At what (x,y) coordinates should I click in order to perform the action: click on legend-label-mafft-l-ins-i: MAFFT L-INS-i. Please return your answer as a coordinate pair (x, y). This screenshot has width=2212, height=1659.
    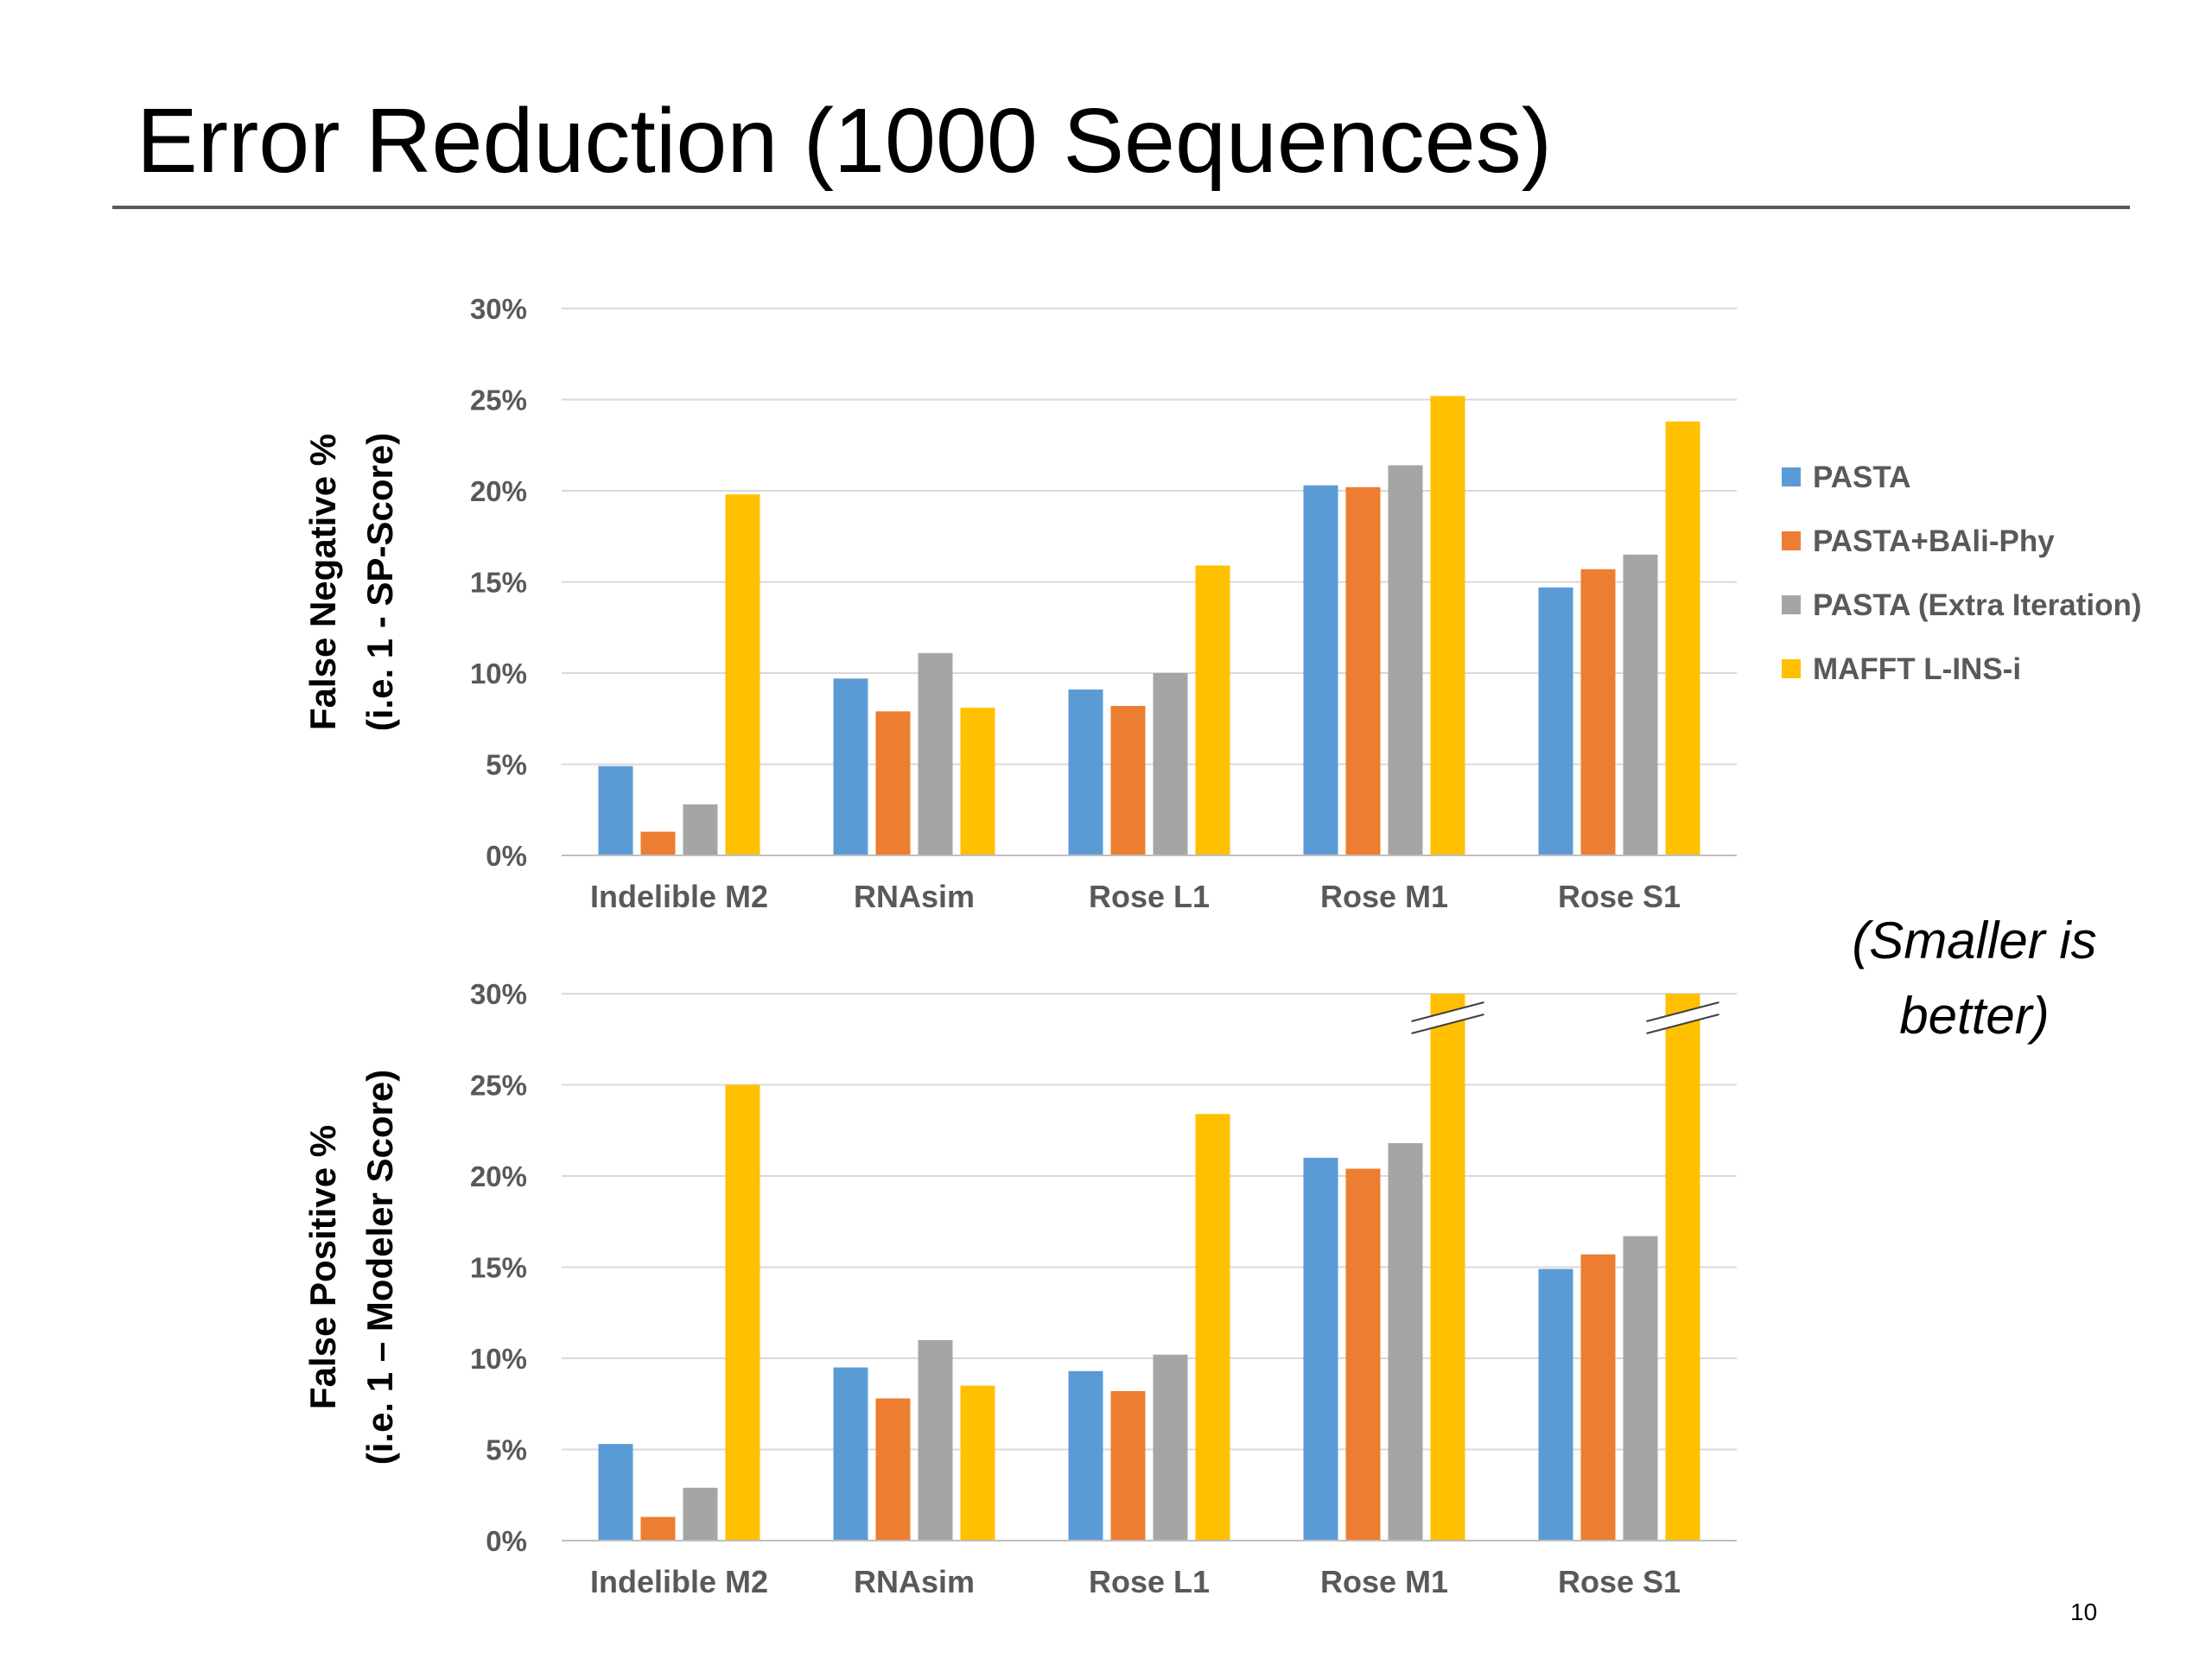
    Looking at the image, I should click on (1917, 669).